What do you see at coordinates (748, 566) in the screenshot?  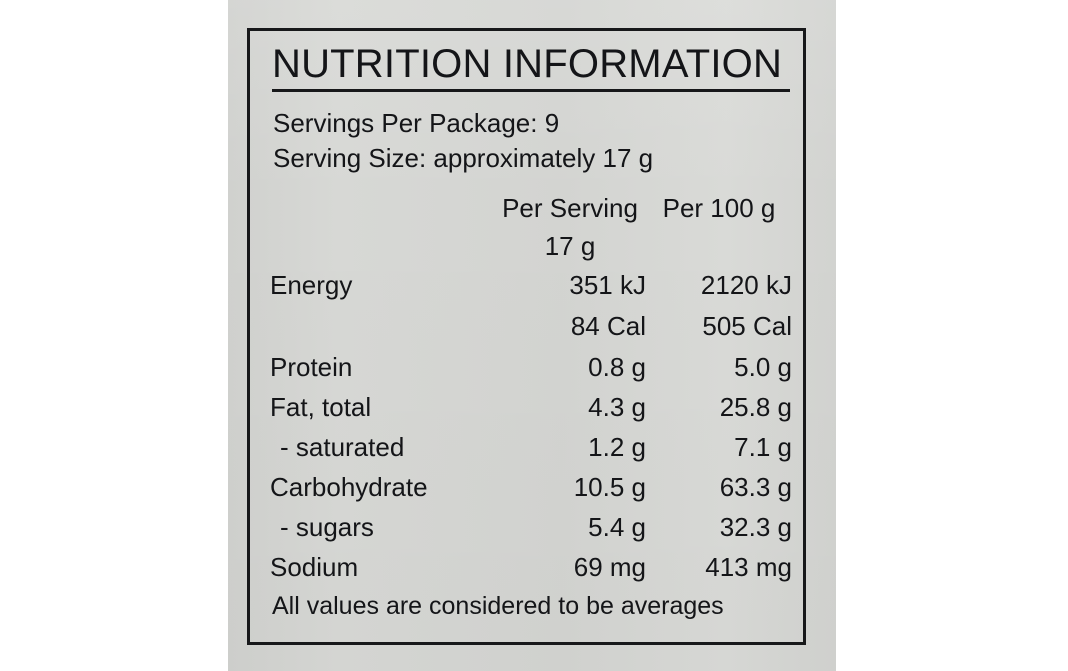 I see `nutrient-value-per-100g: 413 mg` at bounding box center [748, 566].